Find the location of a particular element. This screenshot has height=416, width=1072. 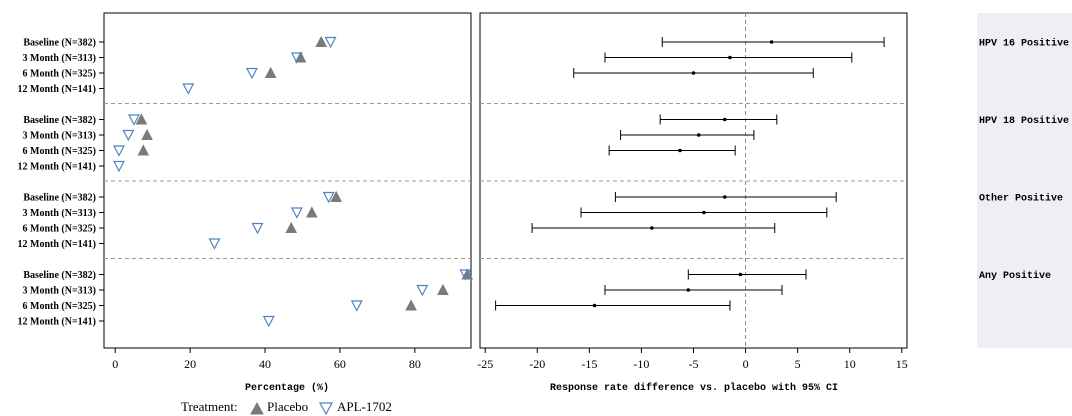

x-tick-label: 10 is located at coordinates (850, 364).